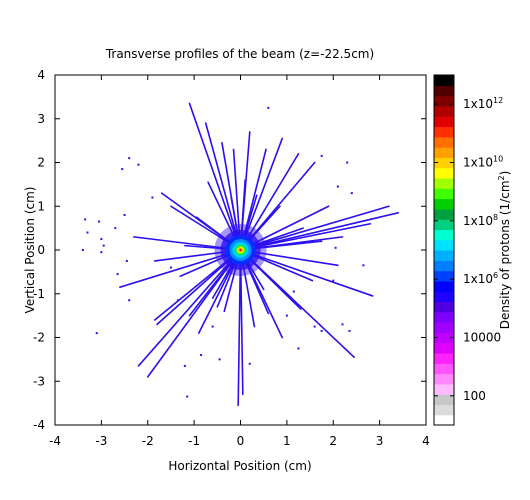 The width and height of the screenshot is (530, 500). What do you see at coordinates (39, 381) in the screenshot?
I see `y-tick-label: -3` at bounding box center [39, 381].